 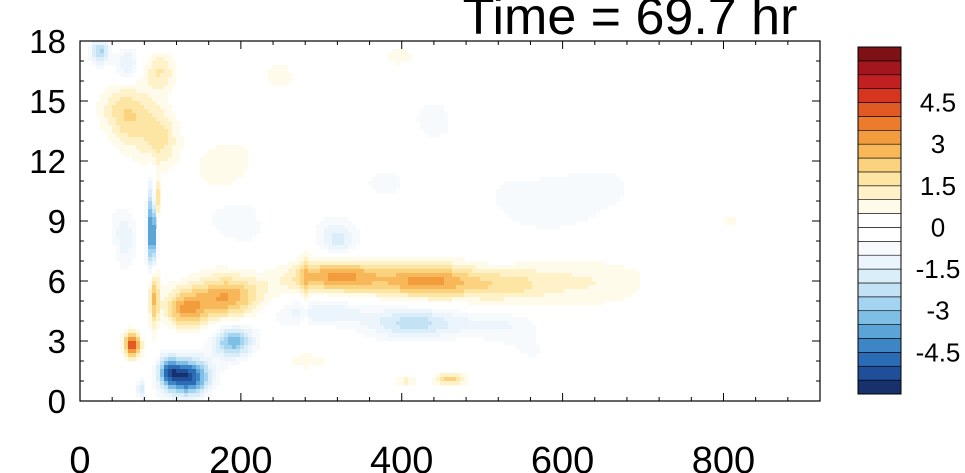 What do you see at coordinates (57, 221) in the screenshot?
I see `y-tick-label: 9` at bounding box center [57, 221].